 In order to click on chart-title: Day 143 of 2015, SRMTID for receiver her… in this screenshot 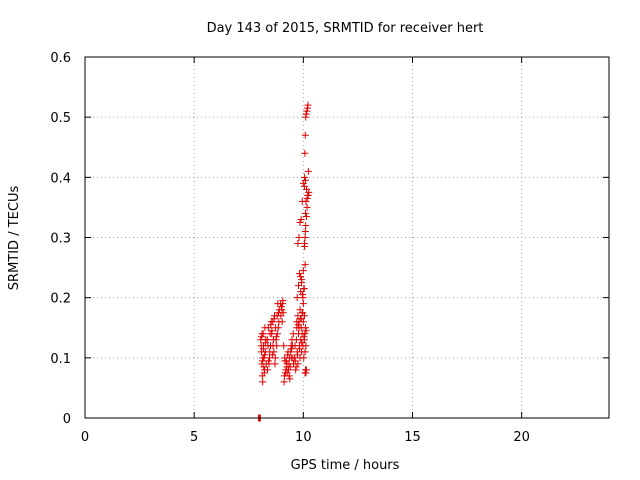, I will do `click(345, 28)`.